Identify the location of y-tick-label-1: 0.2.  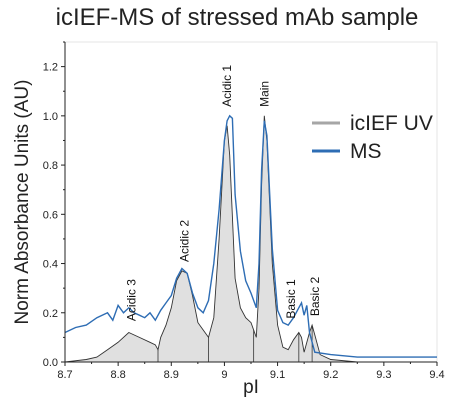
(50, 314).